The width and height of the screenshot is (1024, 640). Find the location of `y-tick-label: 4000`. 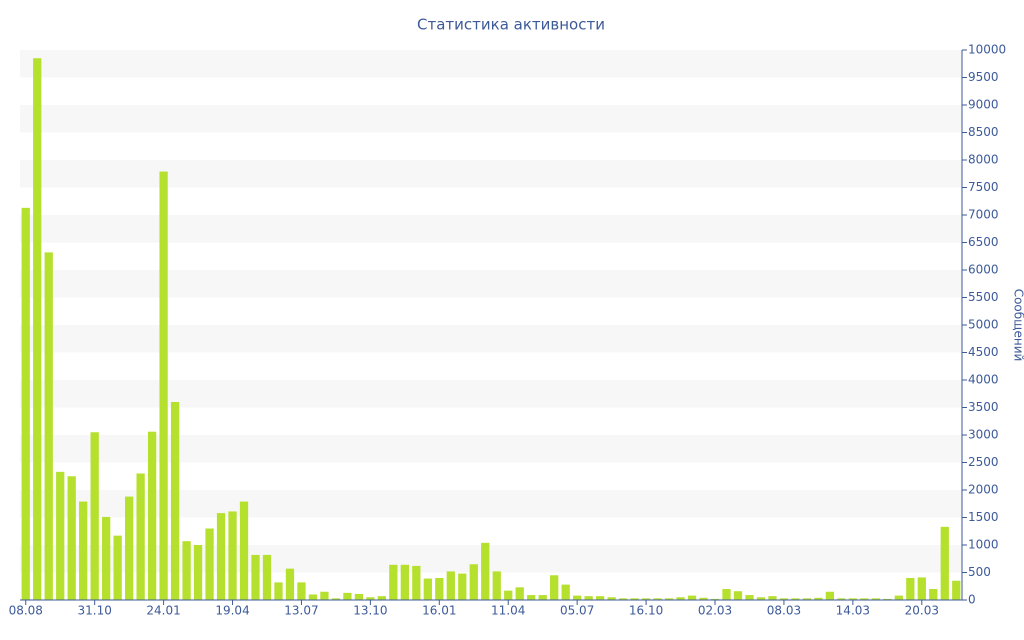

y-tick-label: 4000 is located at coordinates (983, 380).